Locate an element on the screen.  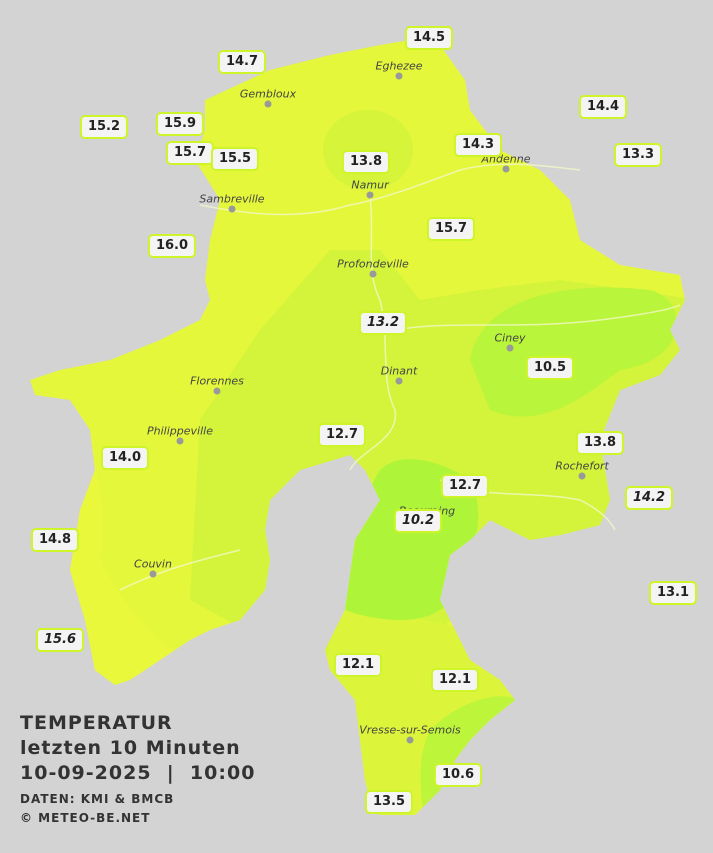
station-temperature: 13.2 is located at coordinates (383, 323).